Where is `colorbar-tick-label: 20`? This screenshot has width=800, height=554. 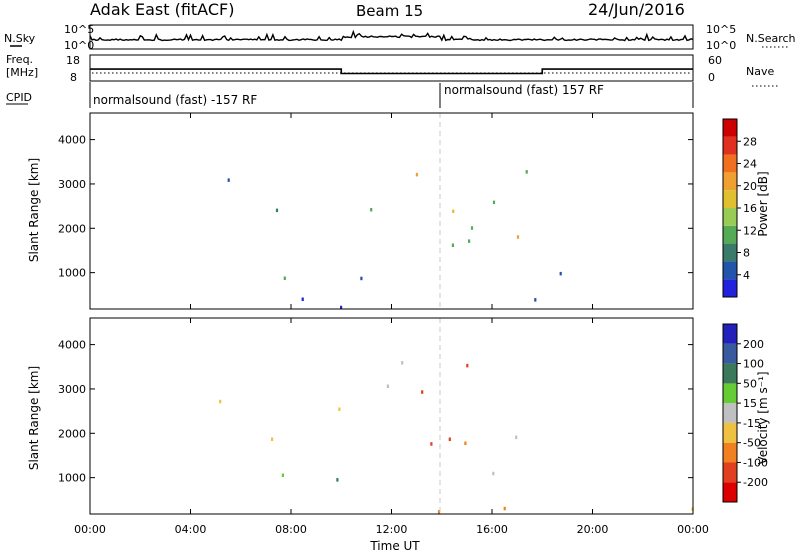 colorbar-tick-label: 20 is located at coordinates (750, 186).